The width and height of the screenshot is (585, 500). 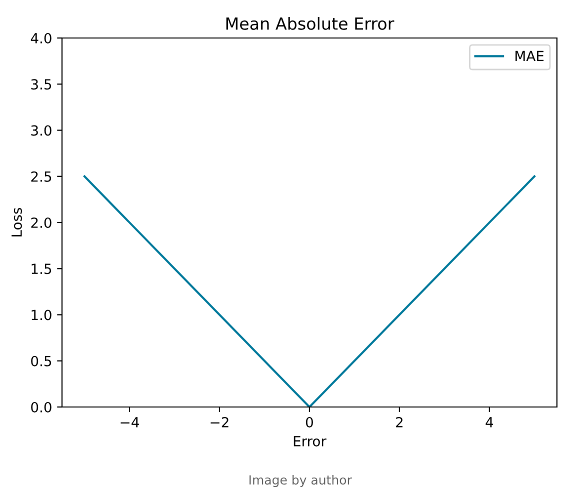 I want to click on y-tick-label: 4.0, so click(x=41, y=38).